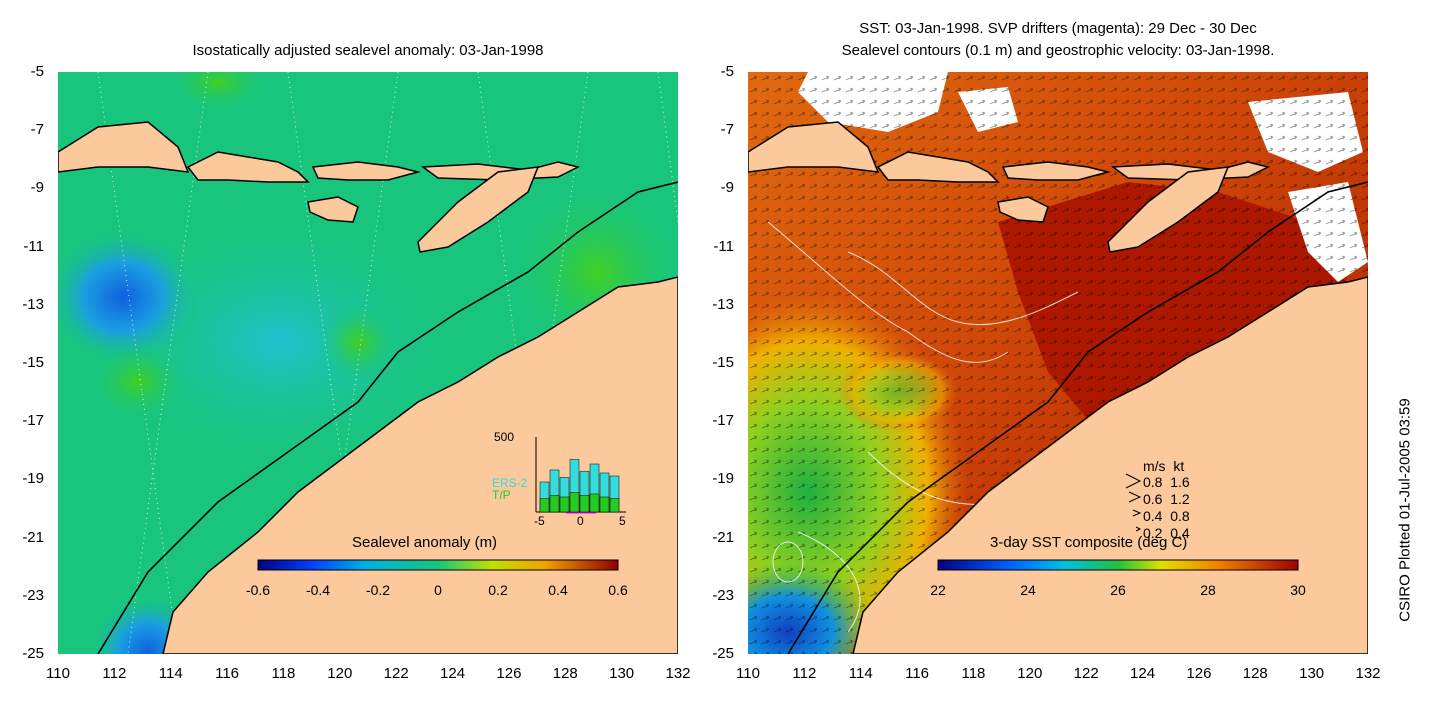  I want to click on right-xtick-label: 118, so click(973, 673).